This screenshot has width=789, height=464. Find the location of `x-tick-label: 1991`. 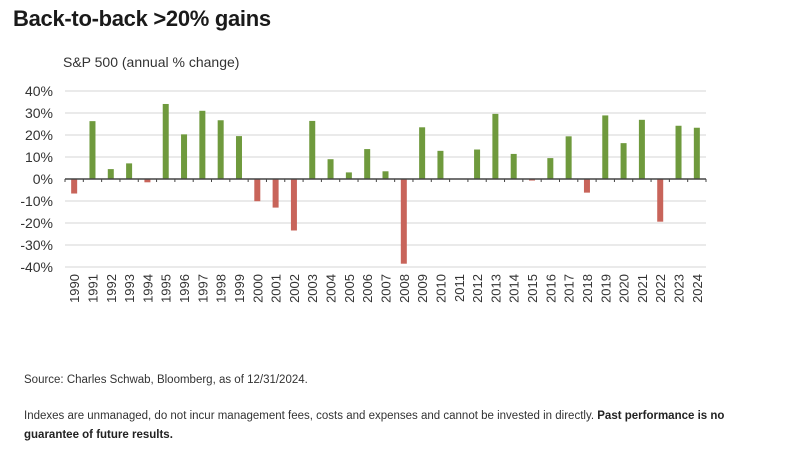

x-tick-label: 1991 is located at coordinates (92, 288).